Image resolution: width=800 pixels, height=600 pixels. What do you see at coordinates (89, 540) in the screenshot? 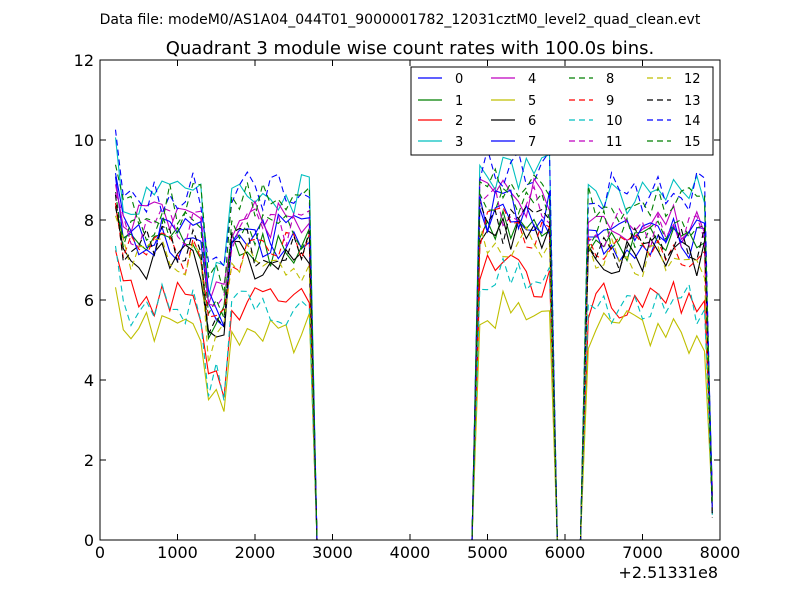
I see `y-tick-label: 0` at bounding box center [89, 540].